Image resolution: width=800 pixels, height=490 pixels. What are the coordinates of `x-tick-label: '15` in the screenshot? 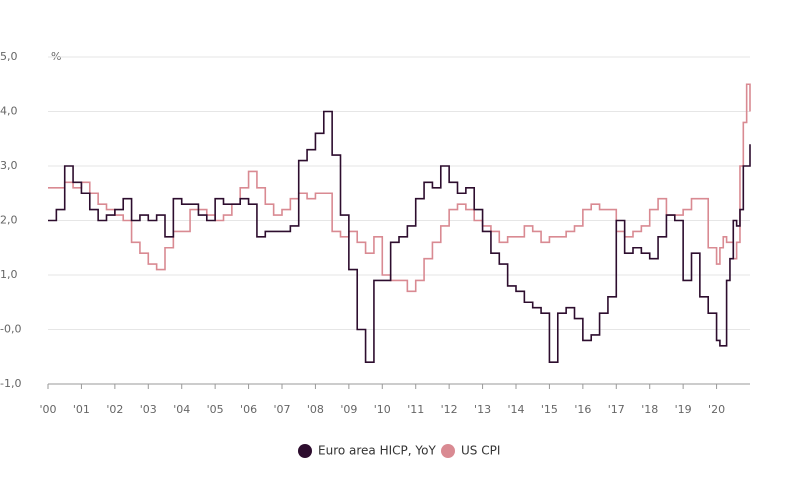 It's located at (549, 409).